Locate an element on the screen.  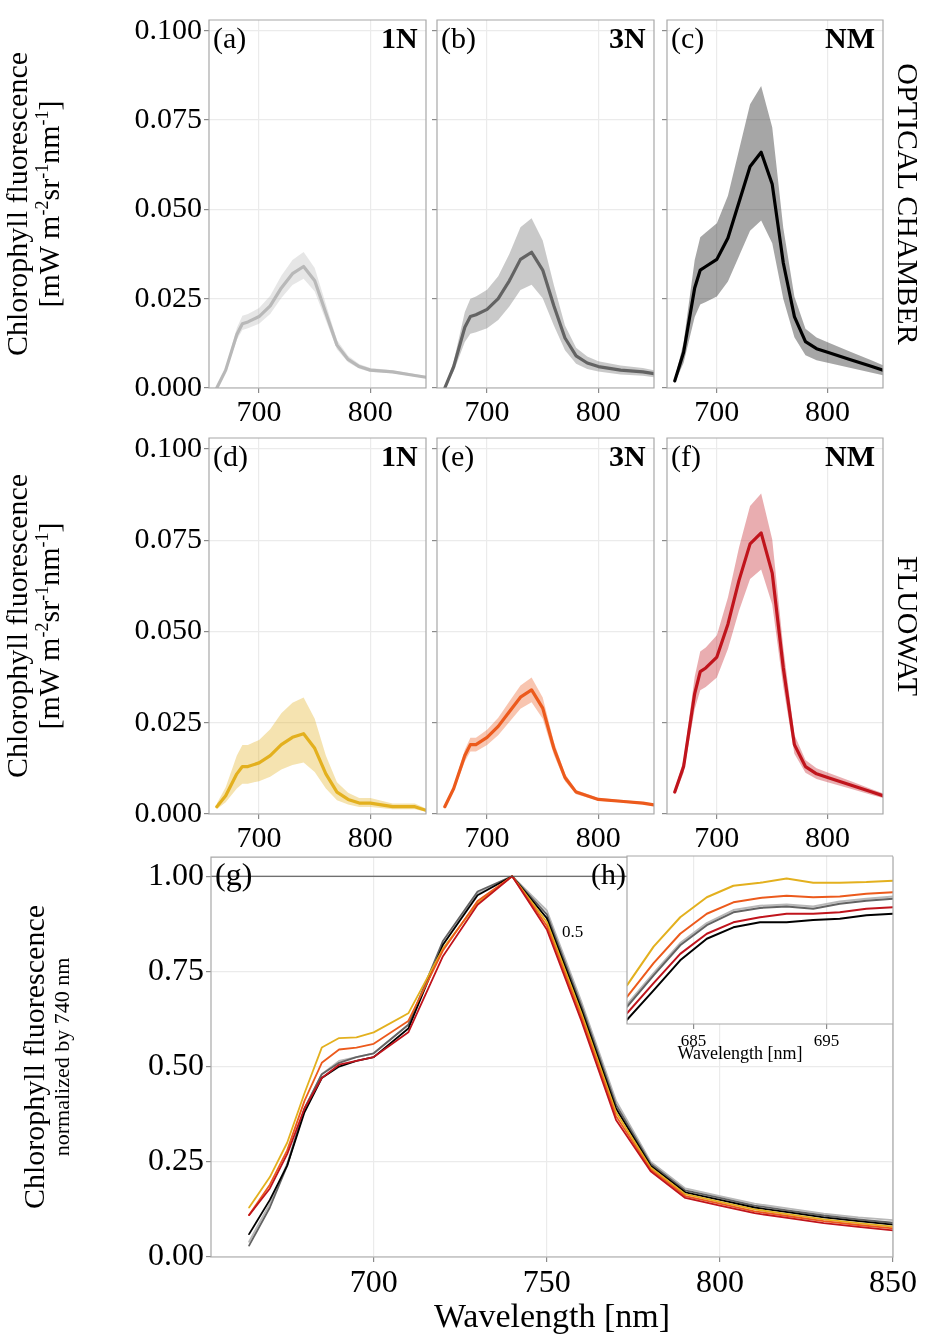
annotation: (a) is located at coordinates (230, 37).